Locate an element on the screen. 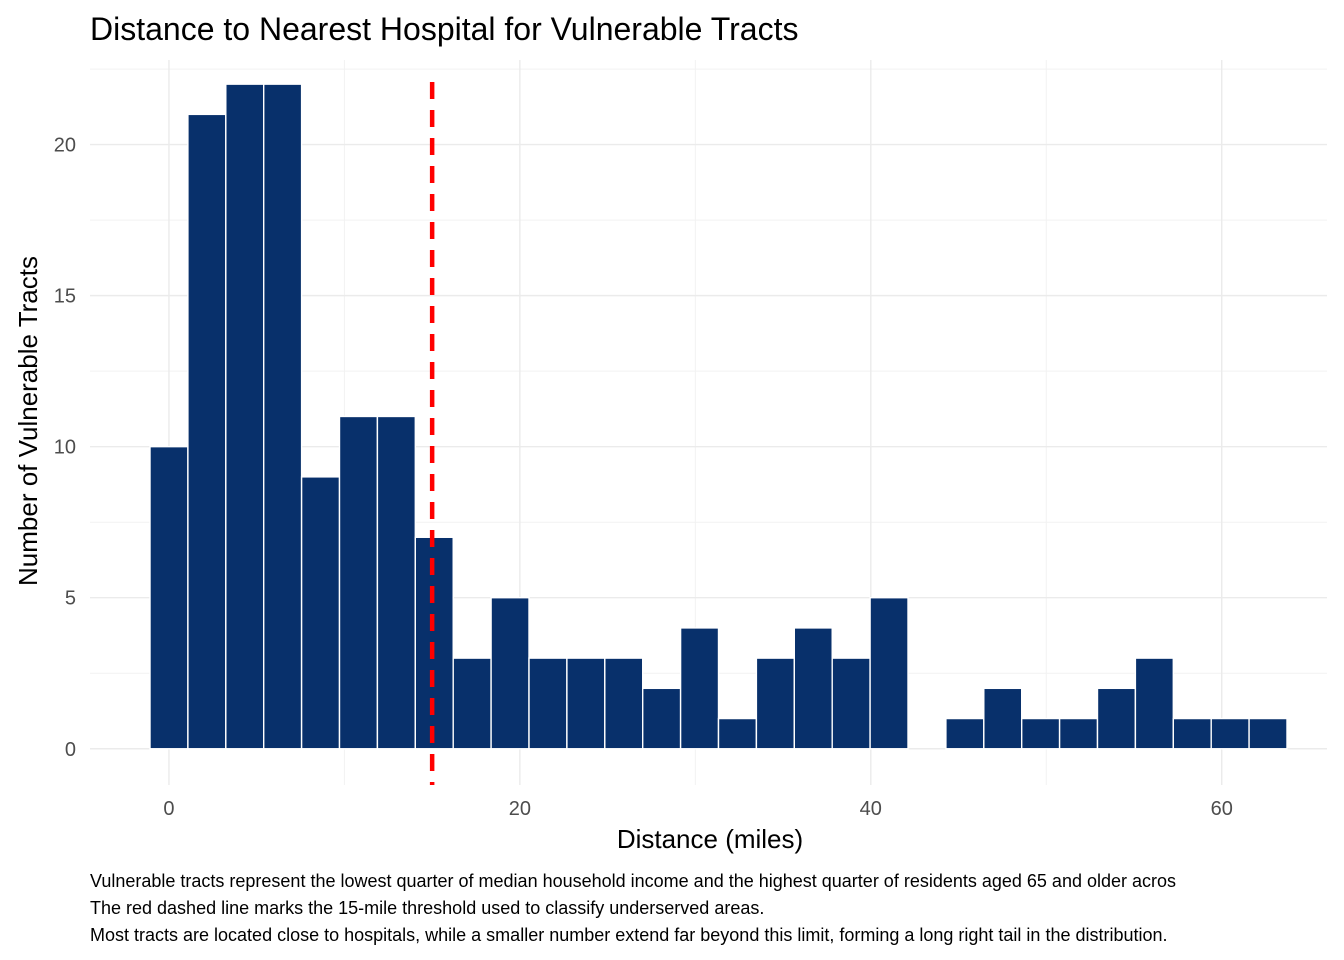 This screenshot has height=960, width=1344. y-tick-label: 15 is located at coordinates (65, 297).